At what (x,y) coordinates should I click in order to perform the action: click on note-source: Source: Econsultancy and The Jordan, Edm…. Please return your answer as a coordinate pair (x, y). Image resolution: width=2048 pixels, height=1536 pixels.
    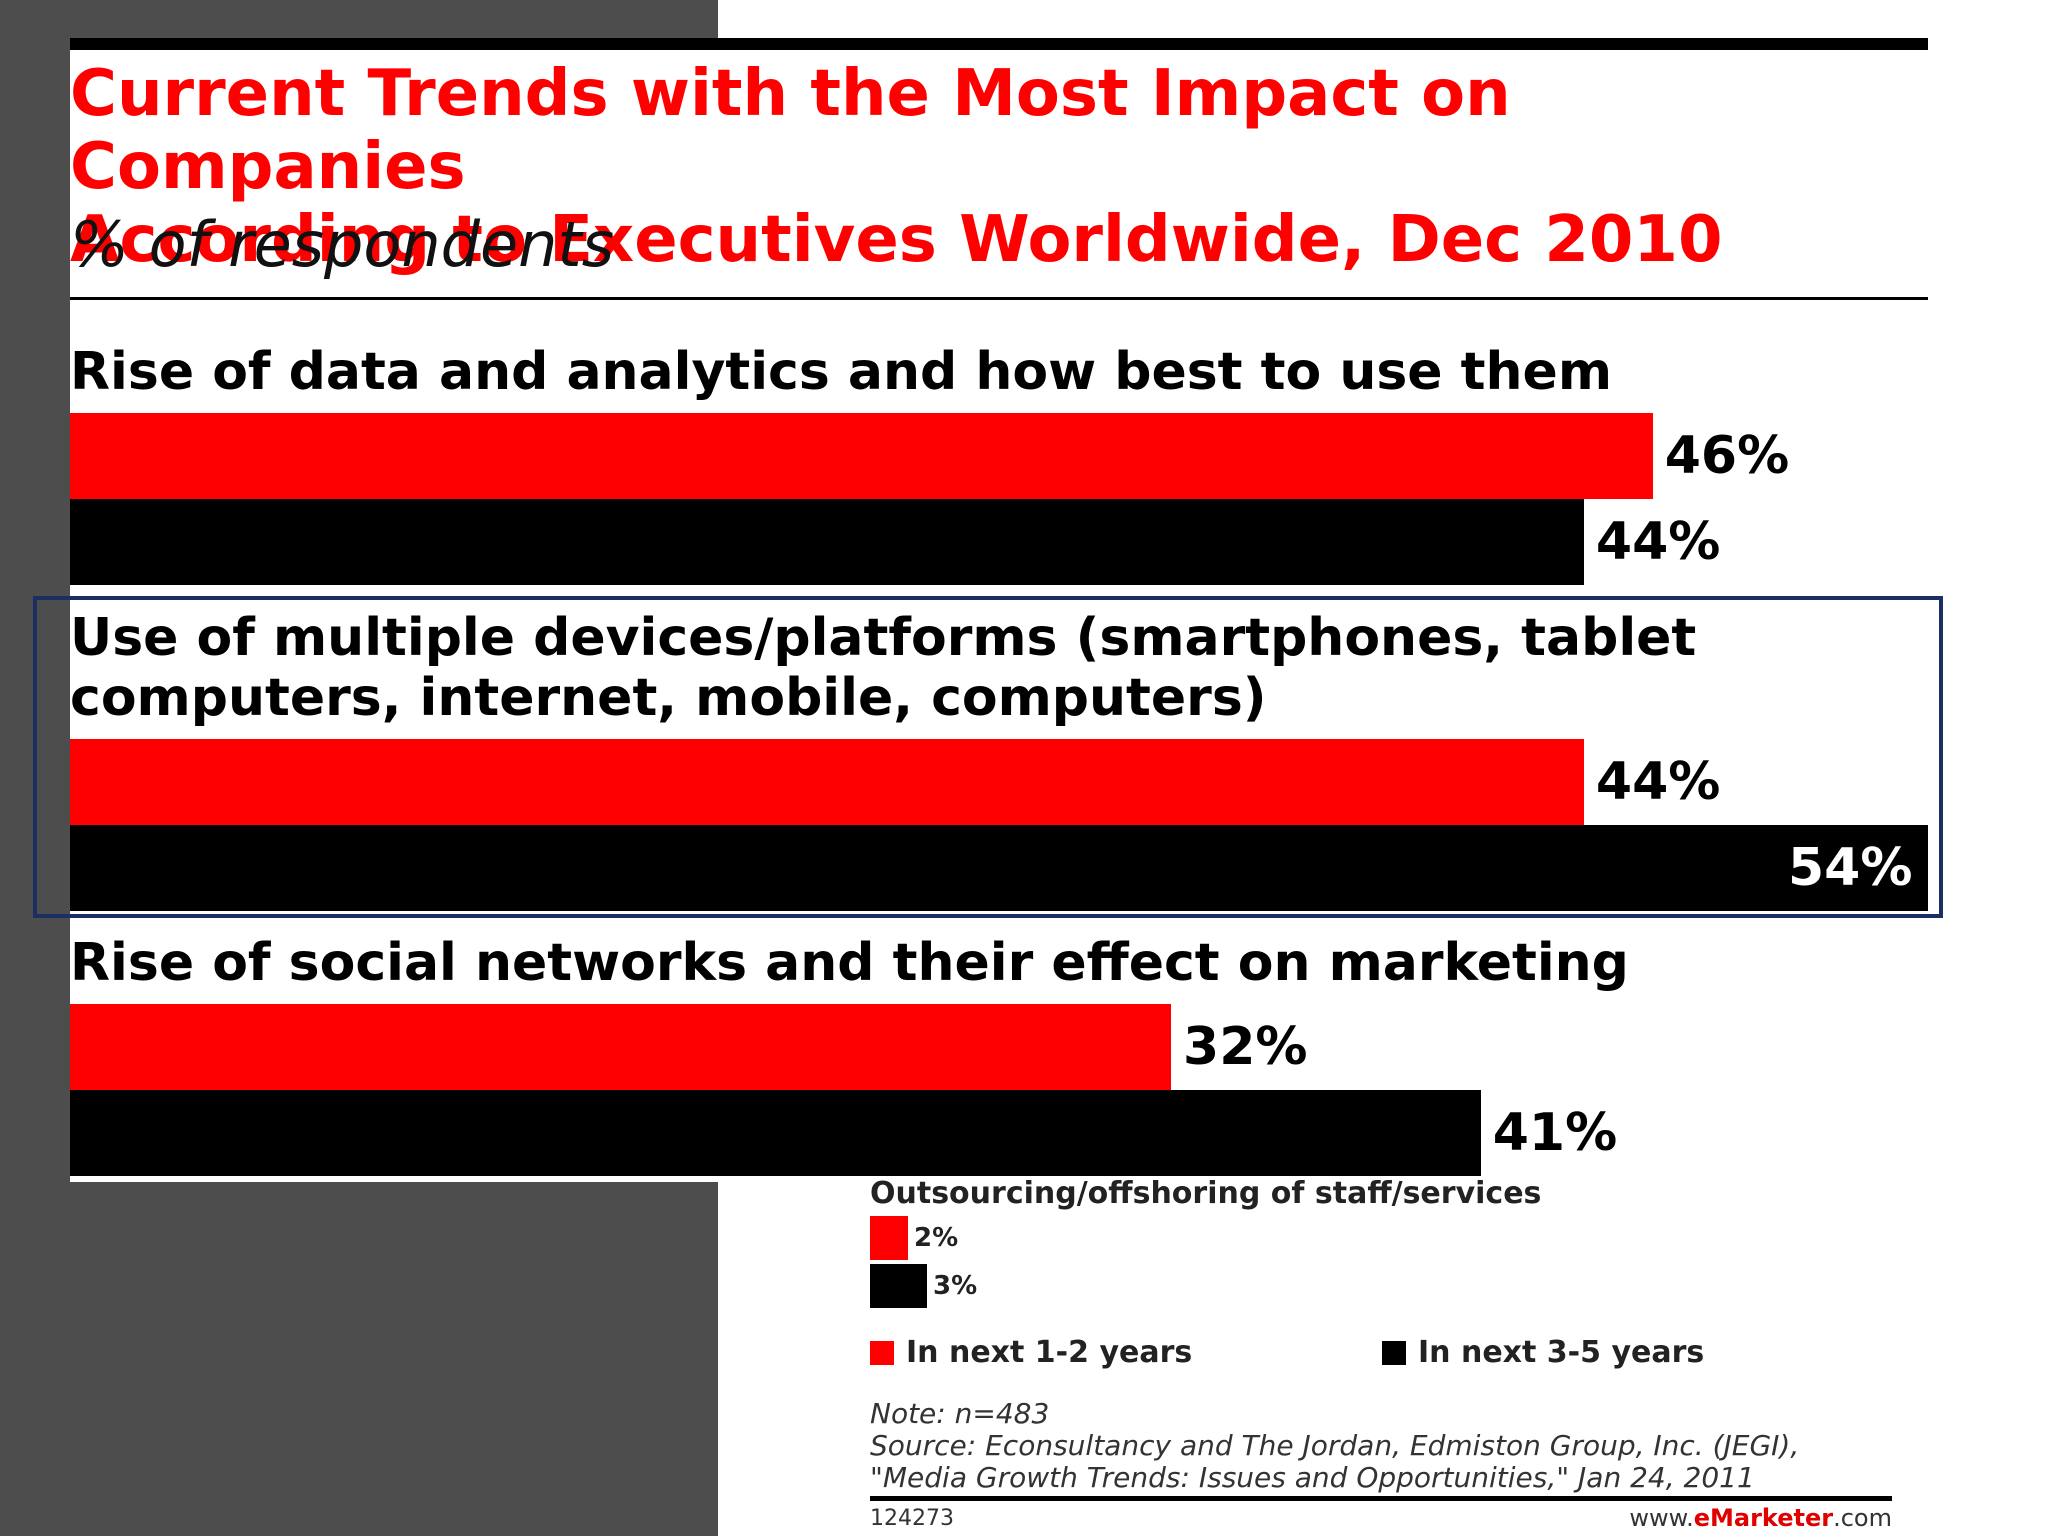
    Looking at the image, I should click on (1335, 1461).